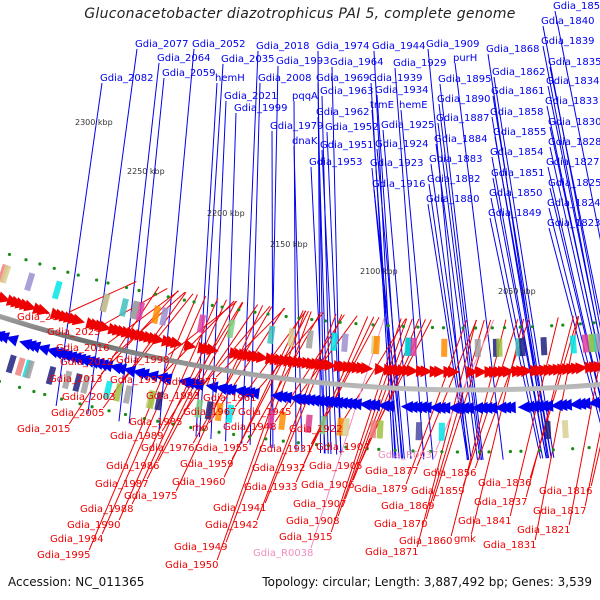 The width and height of the screenshot is (600, 600). I want to click on gene-label: Gdia_1948, so click(249, 427).